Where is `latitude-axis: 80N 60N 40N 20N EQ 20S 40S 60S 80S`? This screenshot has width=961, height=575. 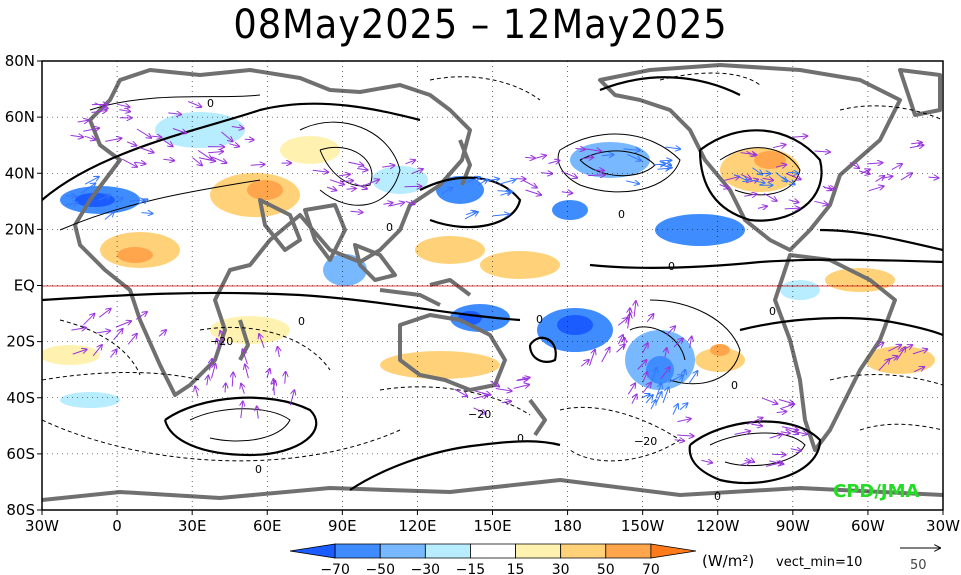 latitude-axis: 80N 60N 40N 20N EQ 20S 40S 60S 80S is located at coordinates (23, 285).